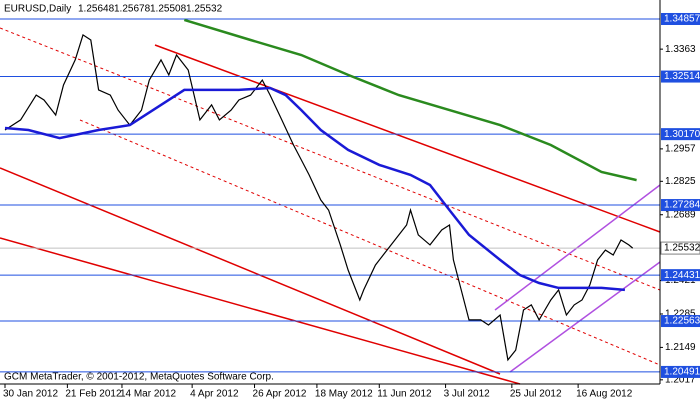  Describe the element at coordinates (148, 394) in the screenshot. I see `x-tick-label: 14 Mar 2012` at that location.